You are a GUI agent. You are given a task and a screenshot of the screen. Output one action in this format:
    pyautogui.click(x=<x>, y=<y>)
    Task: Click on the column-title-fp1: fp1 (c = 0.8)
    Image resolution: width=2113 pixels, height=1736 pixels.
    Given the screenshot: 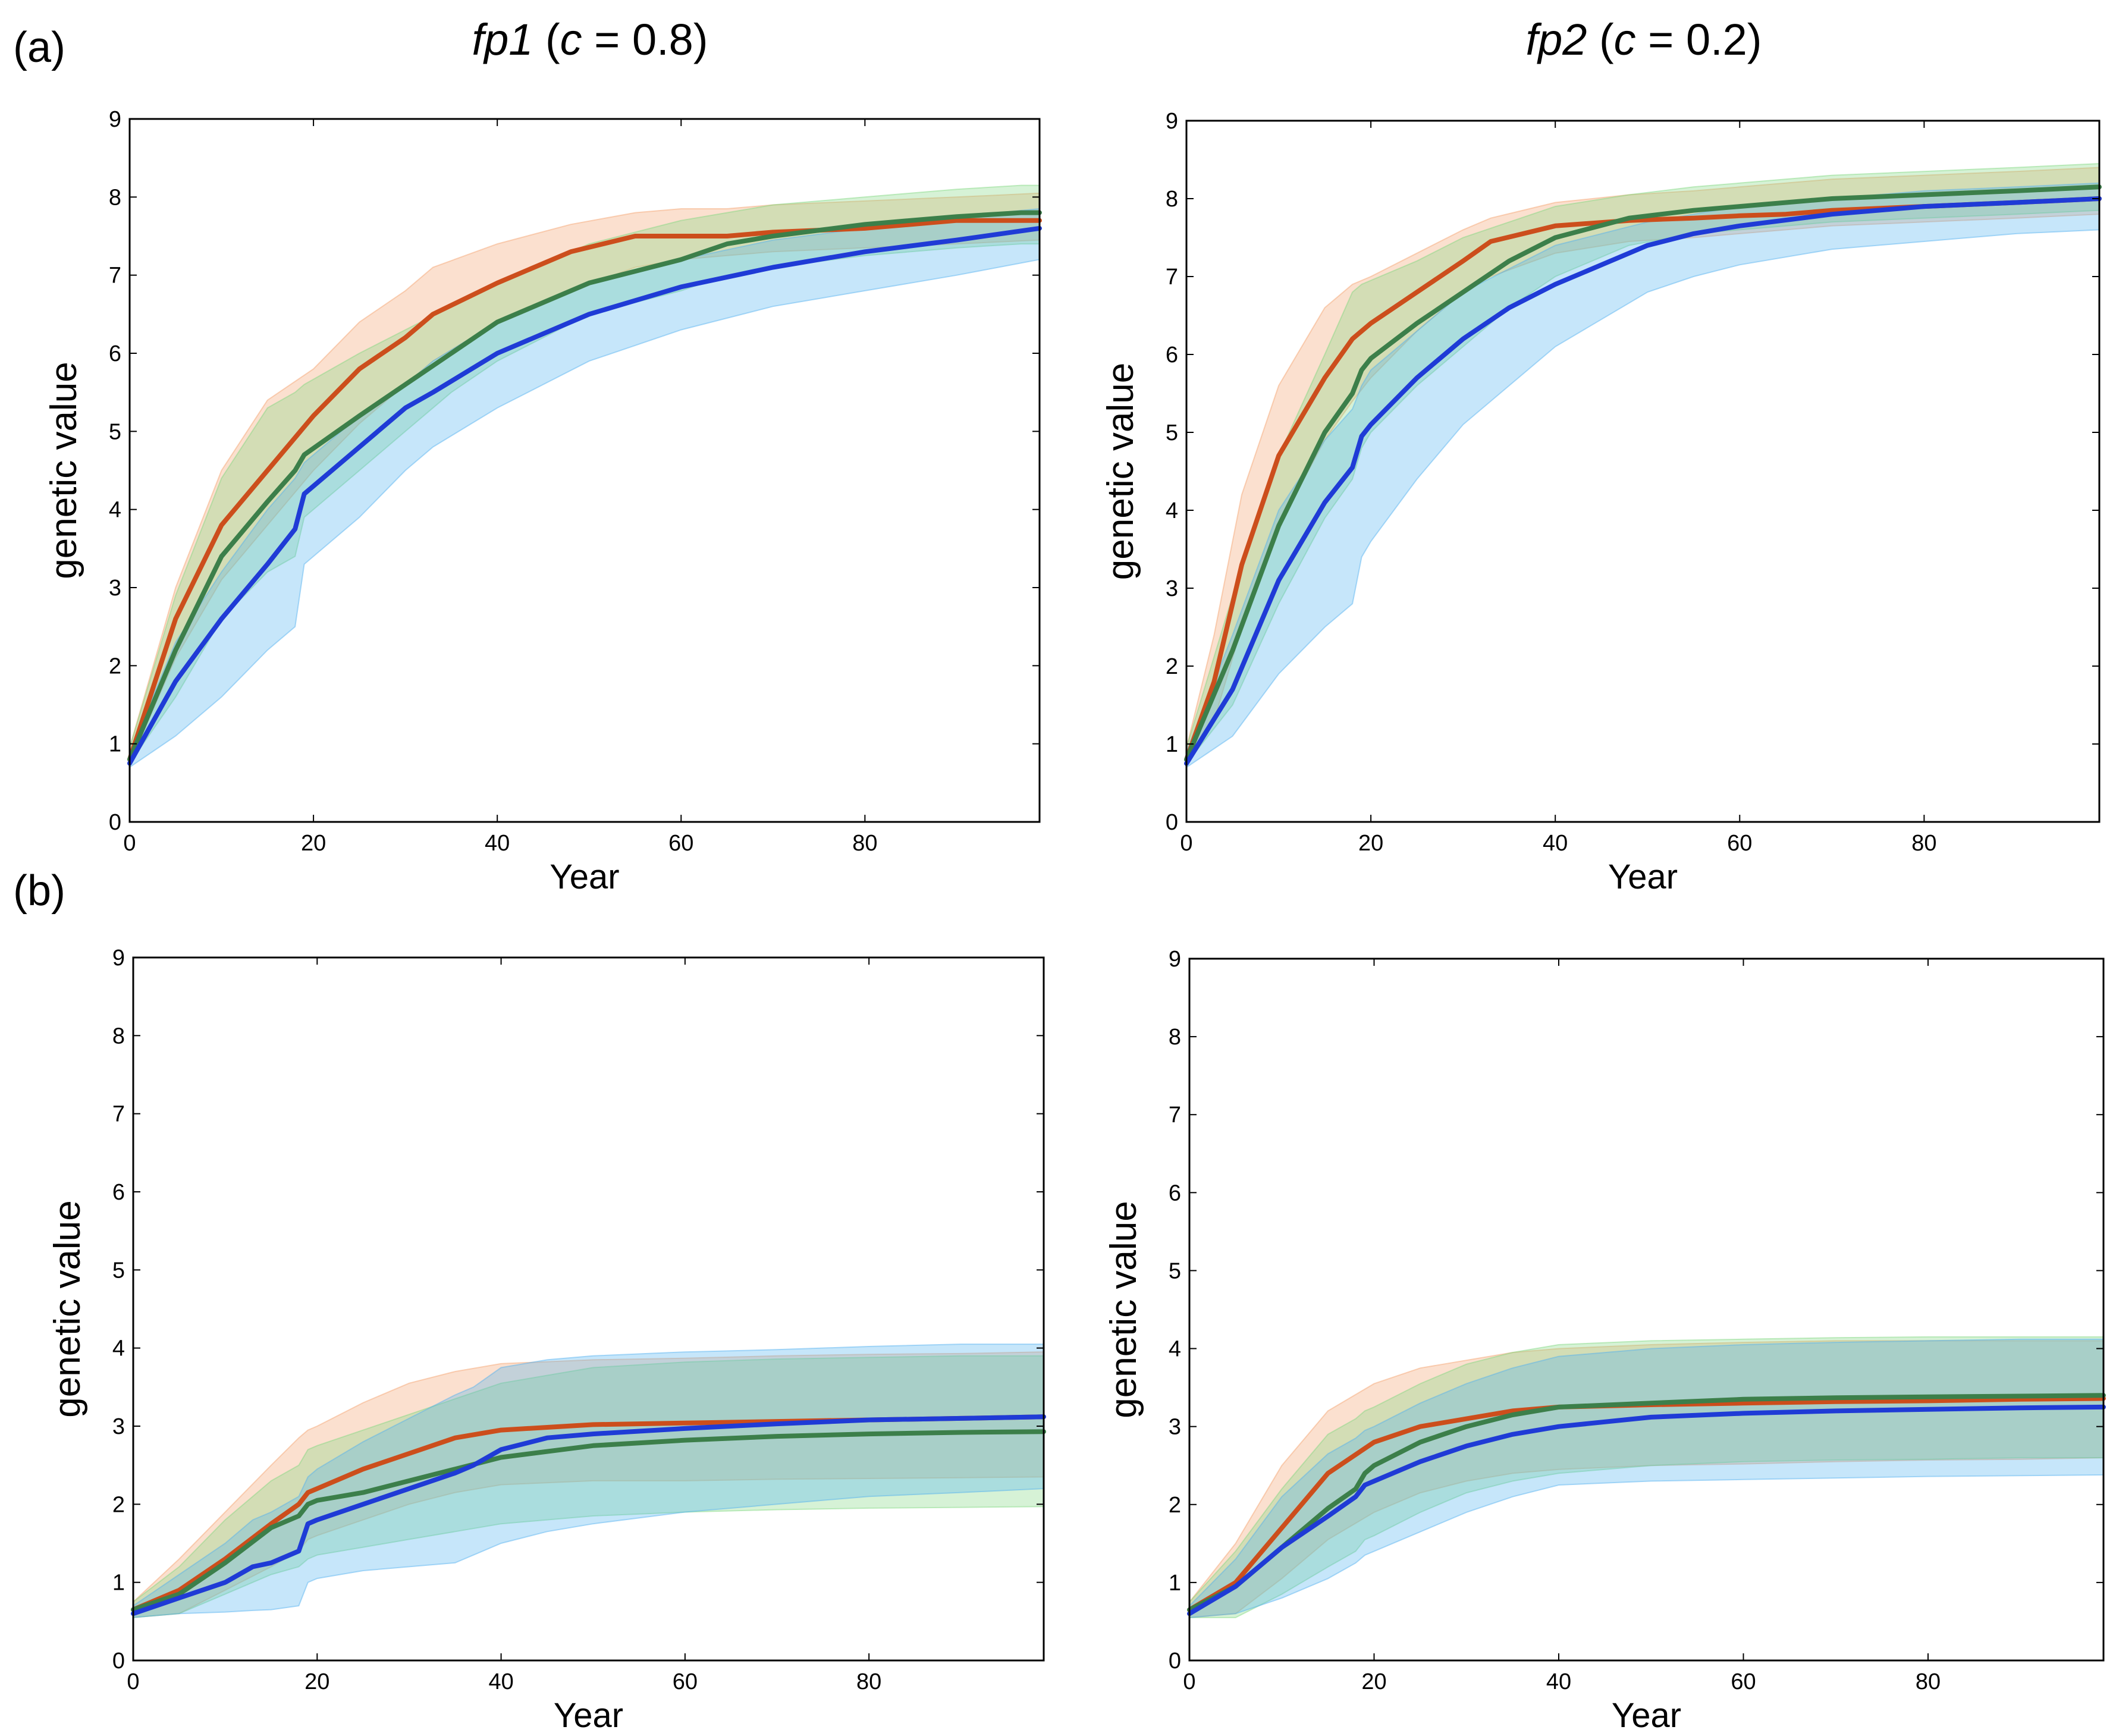 What is the action you would take?
    pyautogui.click(x=590, y=39)
    